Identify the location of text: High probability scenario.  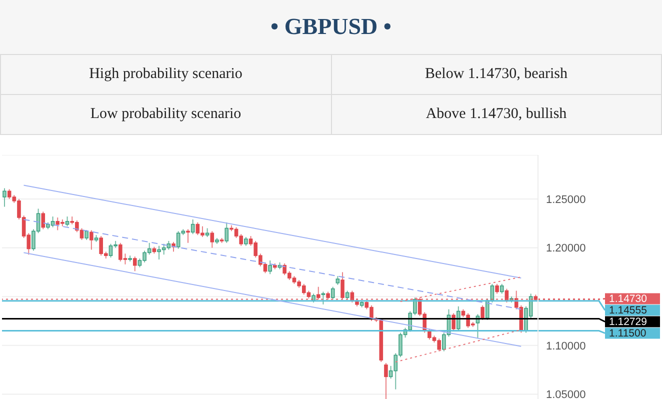
(165, 74).